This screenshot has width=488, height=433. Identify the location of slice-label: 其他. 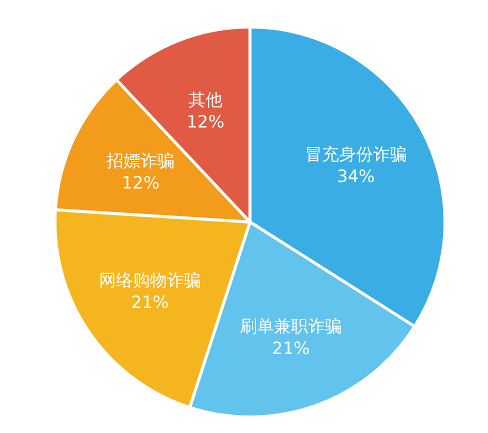
(205, 100).